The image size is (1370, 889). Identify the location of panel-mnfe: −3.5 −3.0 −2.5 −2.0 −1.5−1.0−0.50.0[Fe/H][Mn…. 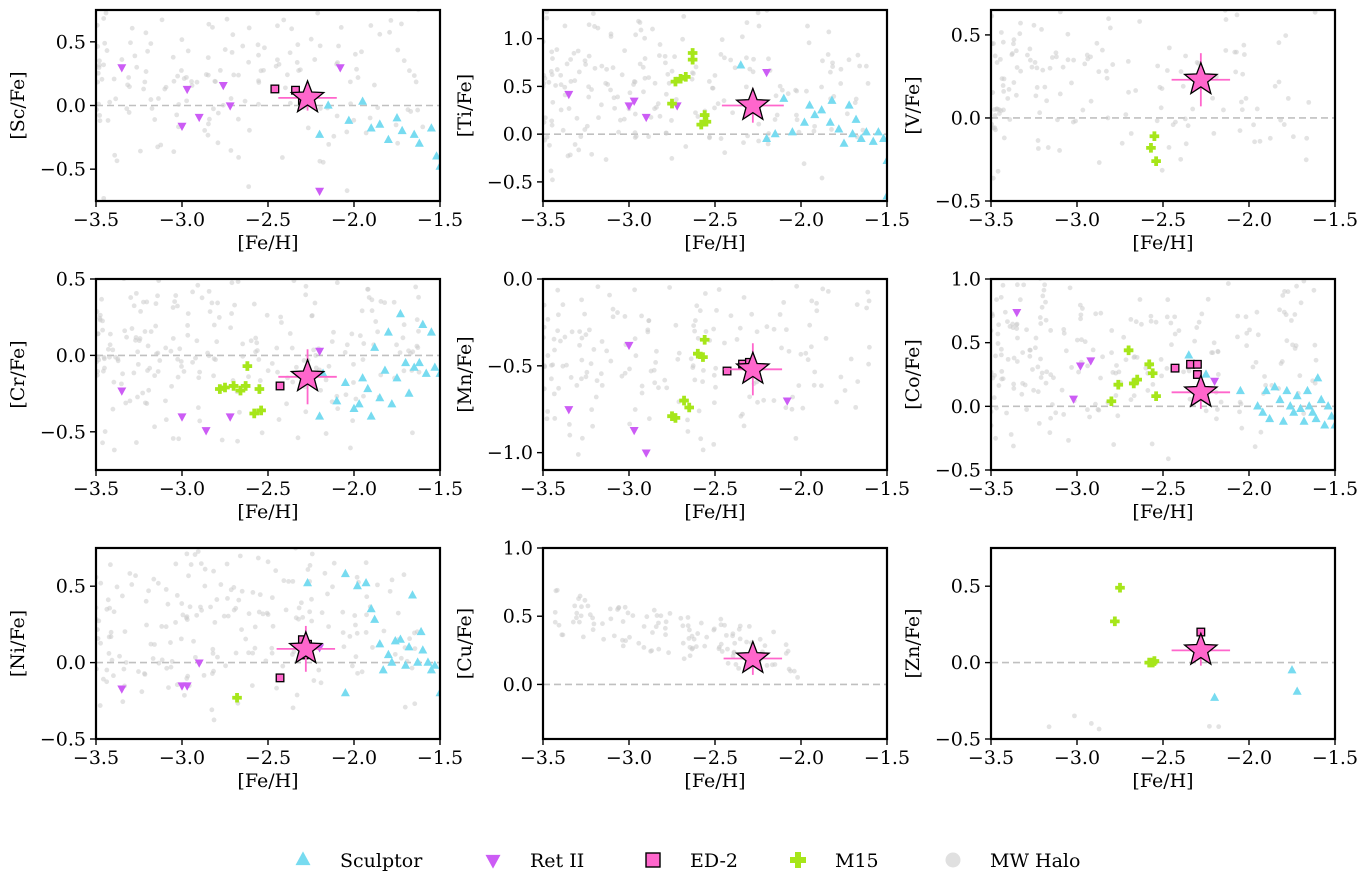
(682, 396).